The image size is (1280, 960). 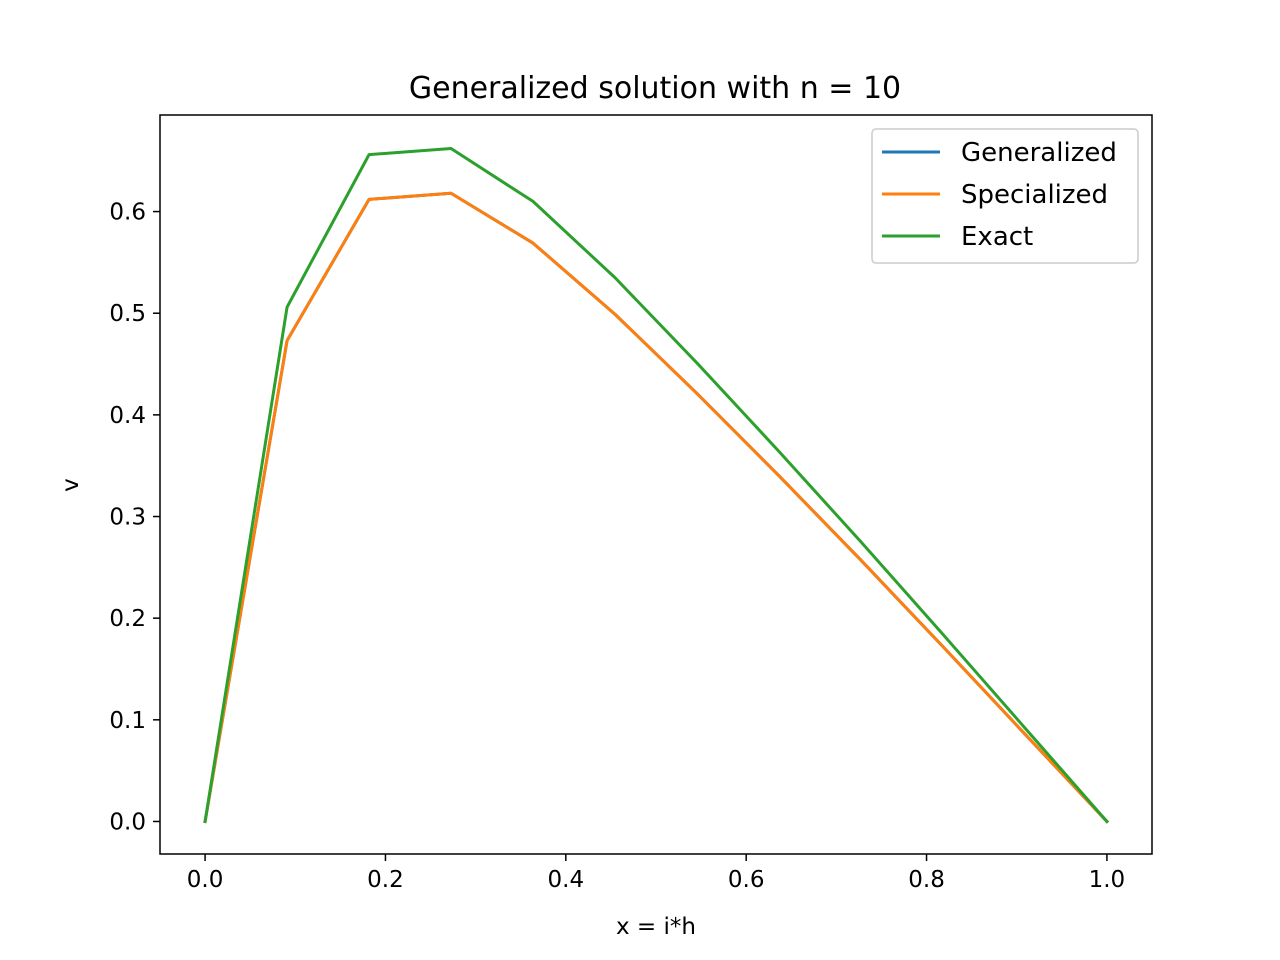 I want to click on y-axis: 0.0 0.1 0.2 0.3 0.4 0.5 0.6, so click(x=134, y=517).